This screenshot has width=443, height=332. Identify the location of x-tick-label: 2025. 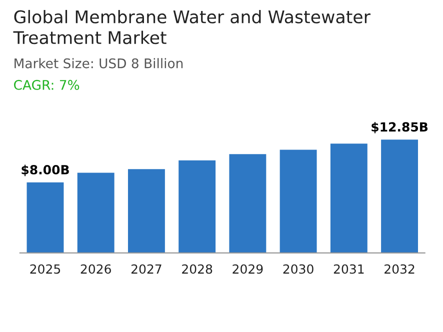
(45, 269).